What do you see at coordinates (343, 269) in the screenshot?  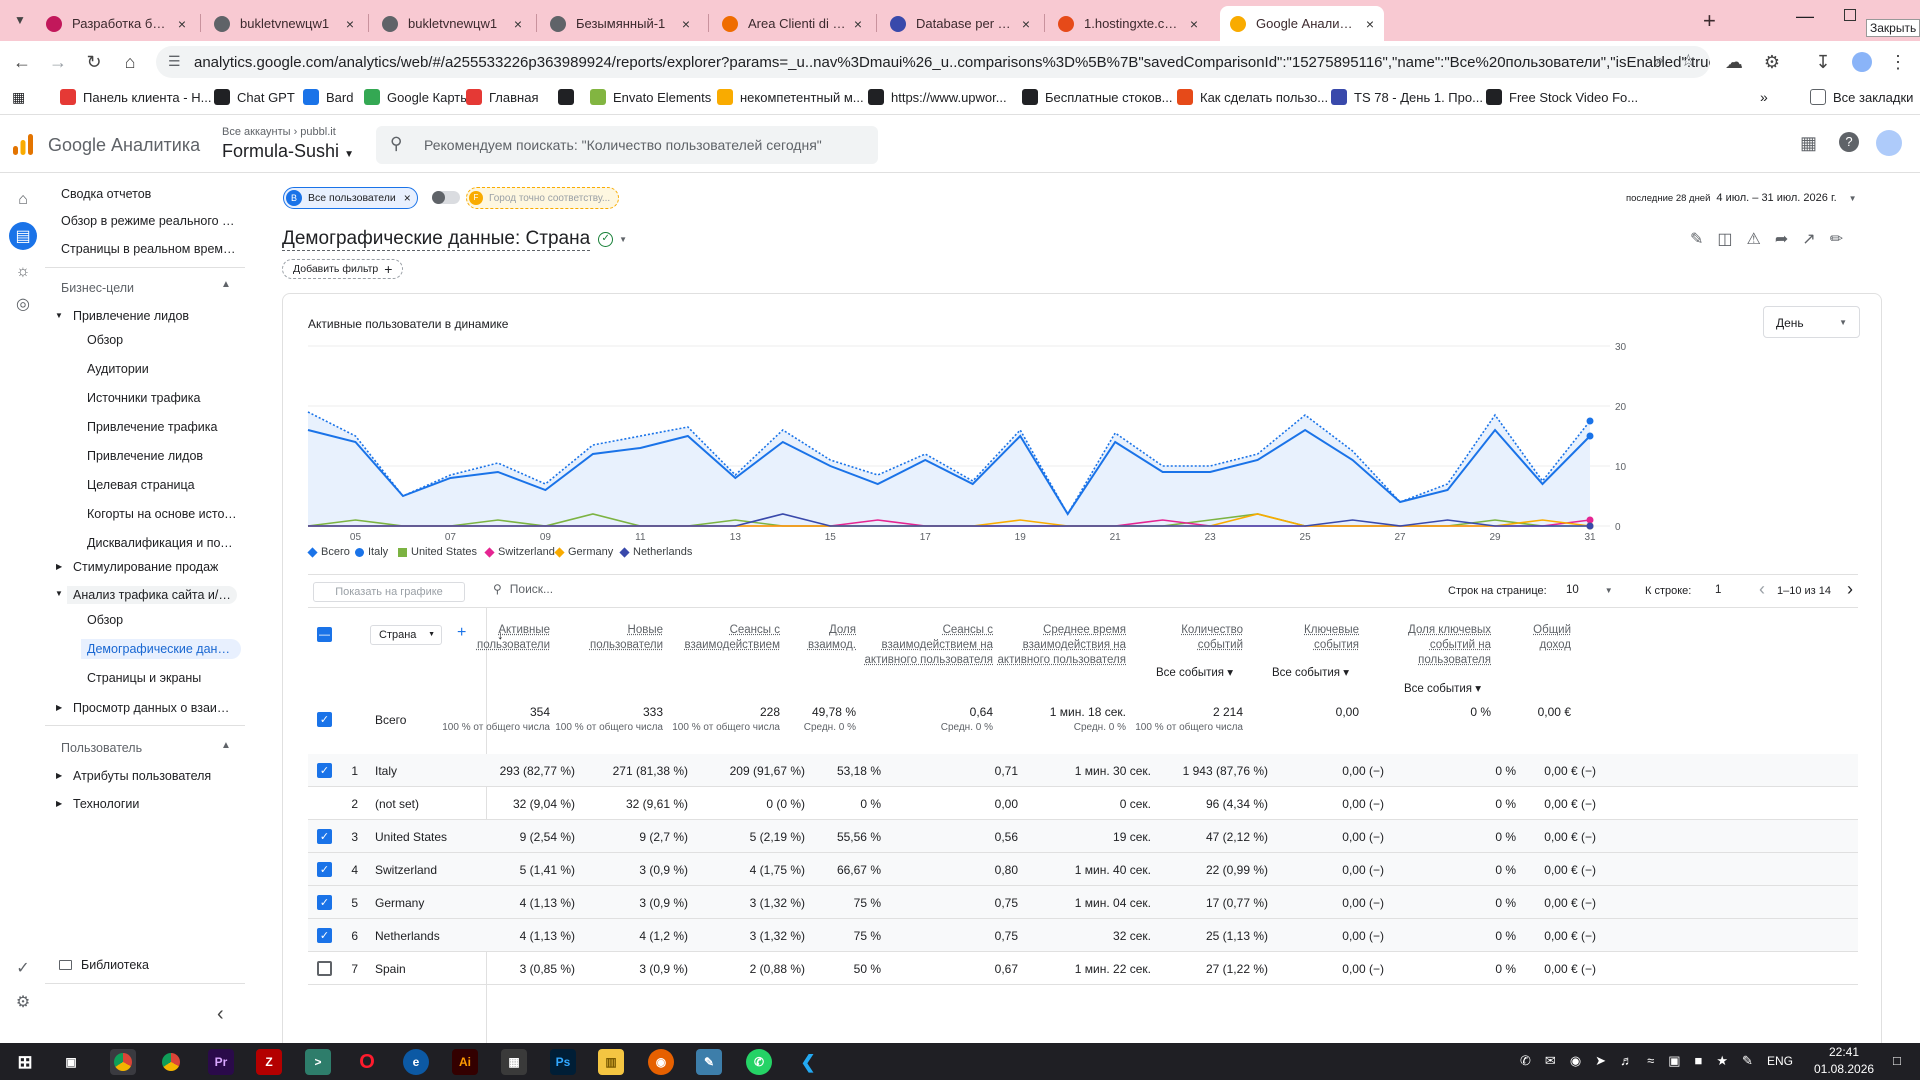 I see `add-filter-button: Добавить фильтр +` at bounding box center [343, 269].